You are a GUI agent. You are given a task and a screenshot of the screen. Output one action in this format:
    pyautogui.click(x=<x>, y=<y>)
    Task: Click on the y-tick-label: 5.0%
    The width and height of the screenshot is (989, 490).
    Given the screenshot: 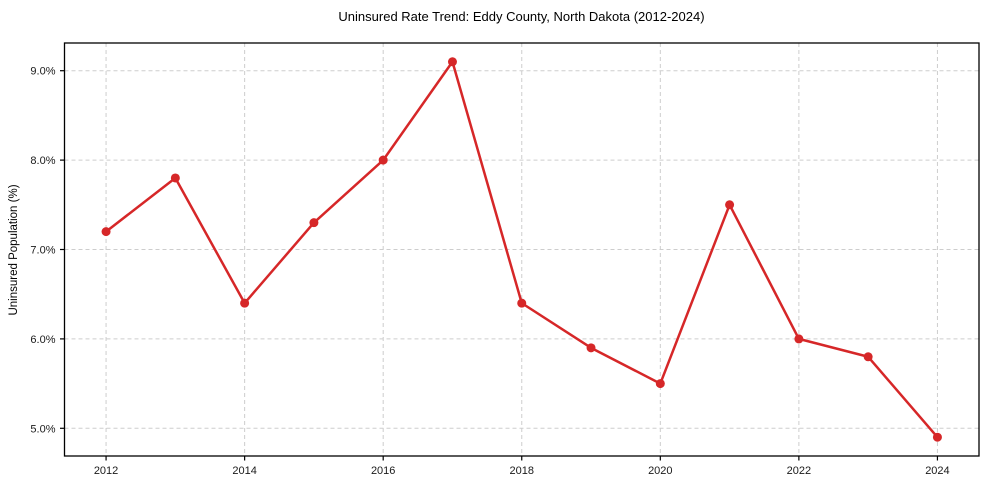 What is the action you would take?
    pyautogui.click(x=42, y=429)
    